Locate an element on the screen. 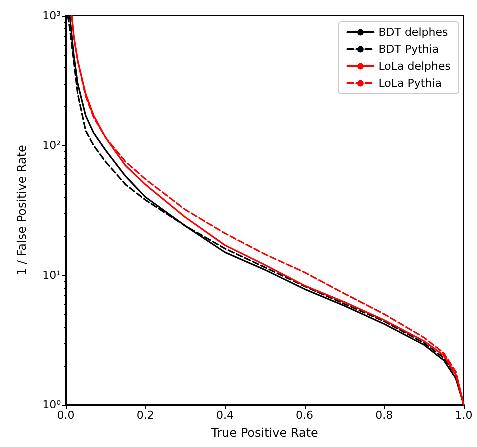 Image resolution: width=477 pixels, height=447 pixels. x-tick-label: 0.4 is located at coordinates (225, 415).